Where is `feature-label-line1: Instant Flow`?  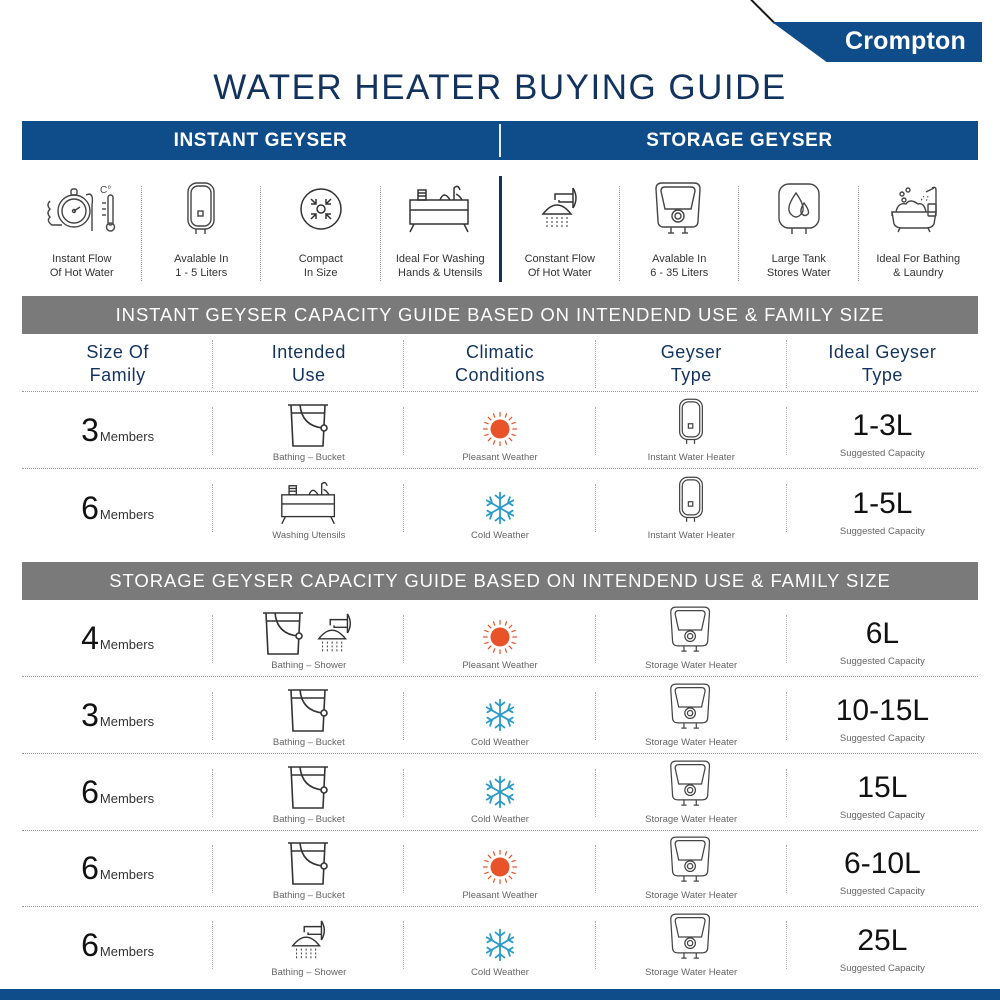
feature-label-line1: Instant Flow is located at coordinates (82, 259).